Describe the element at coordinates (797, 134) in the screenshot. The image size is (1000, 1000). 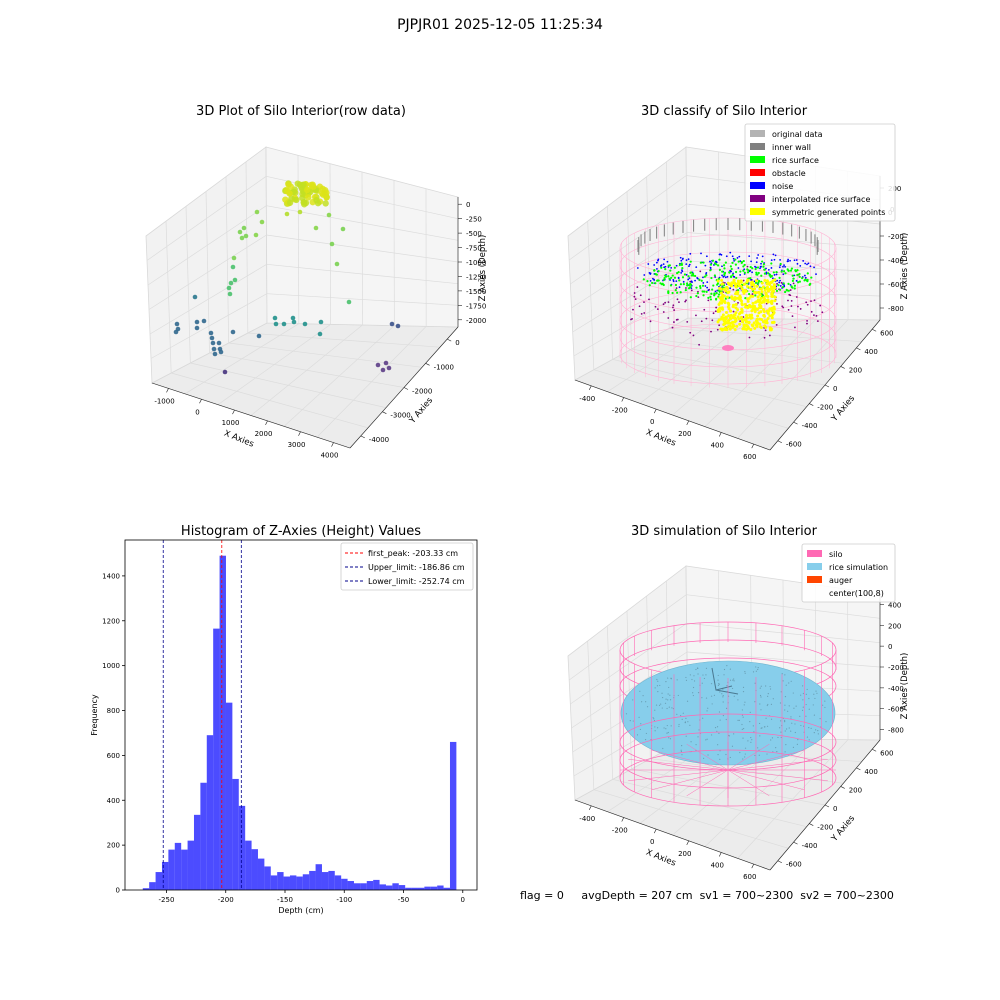
I see `tr-legend-label: original data` at that location.